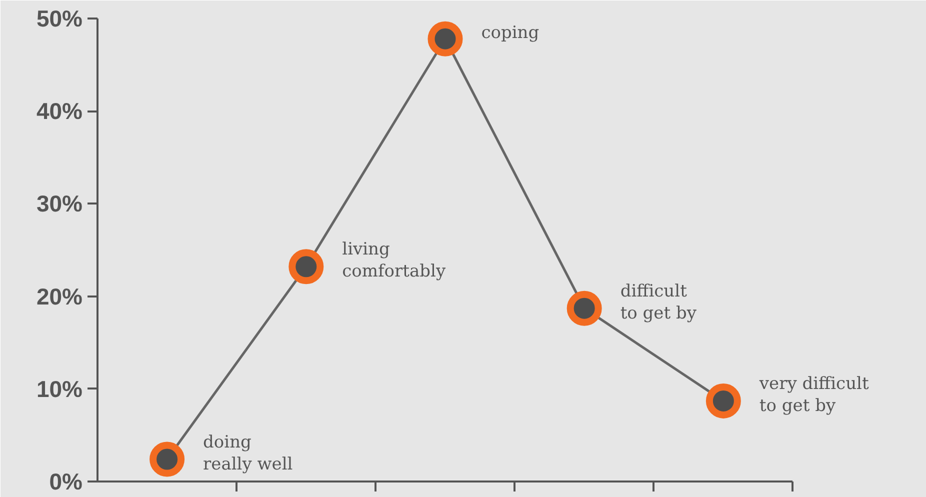 This screenshot has width=926, height=497. Describe the element at coordinates (59, 389) in the screenshot. I see `y-tick-label: 10%` at that location.